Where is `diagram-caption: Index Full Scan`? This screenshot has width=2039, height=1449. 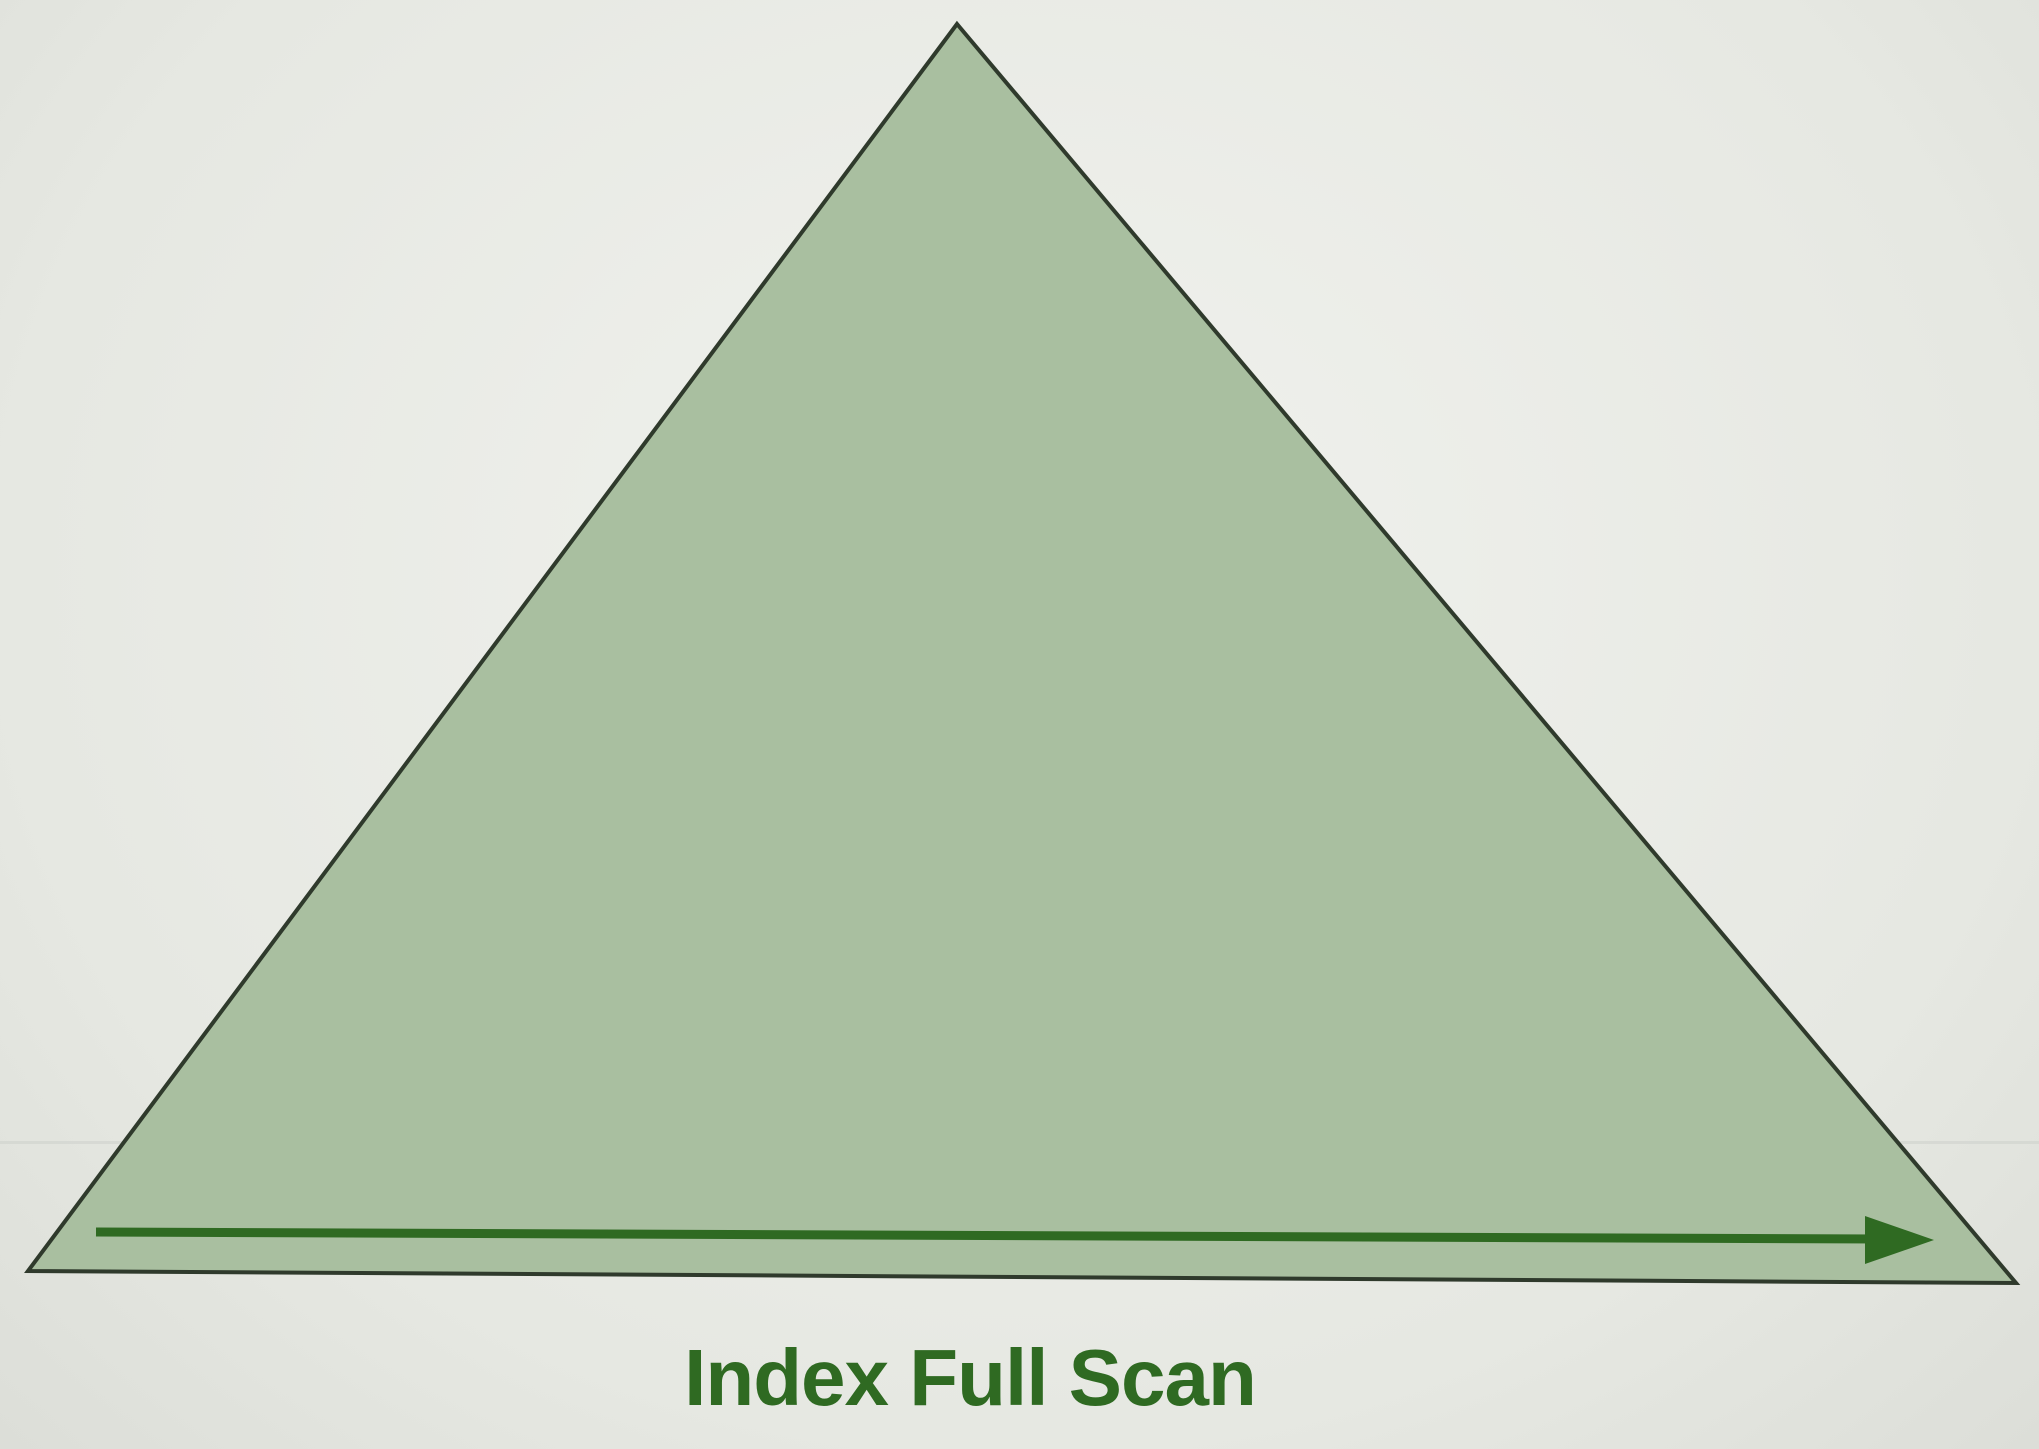 diagram-caption: Index Full Scan is located at coordinates (970, 1377).